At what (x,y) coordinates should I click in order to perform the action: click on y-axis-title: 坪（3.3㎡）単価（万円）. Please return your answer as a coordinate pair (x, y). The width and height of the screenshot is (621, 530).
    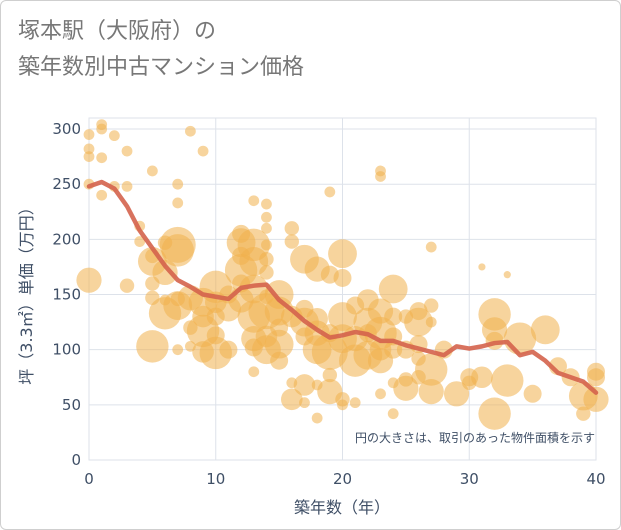
    Looking at the image, I should click on (26, 291).